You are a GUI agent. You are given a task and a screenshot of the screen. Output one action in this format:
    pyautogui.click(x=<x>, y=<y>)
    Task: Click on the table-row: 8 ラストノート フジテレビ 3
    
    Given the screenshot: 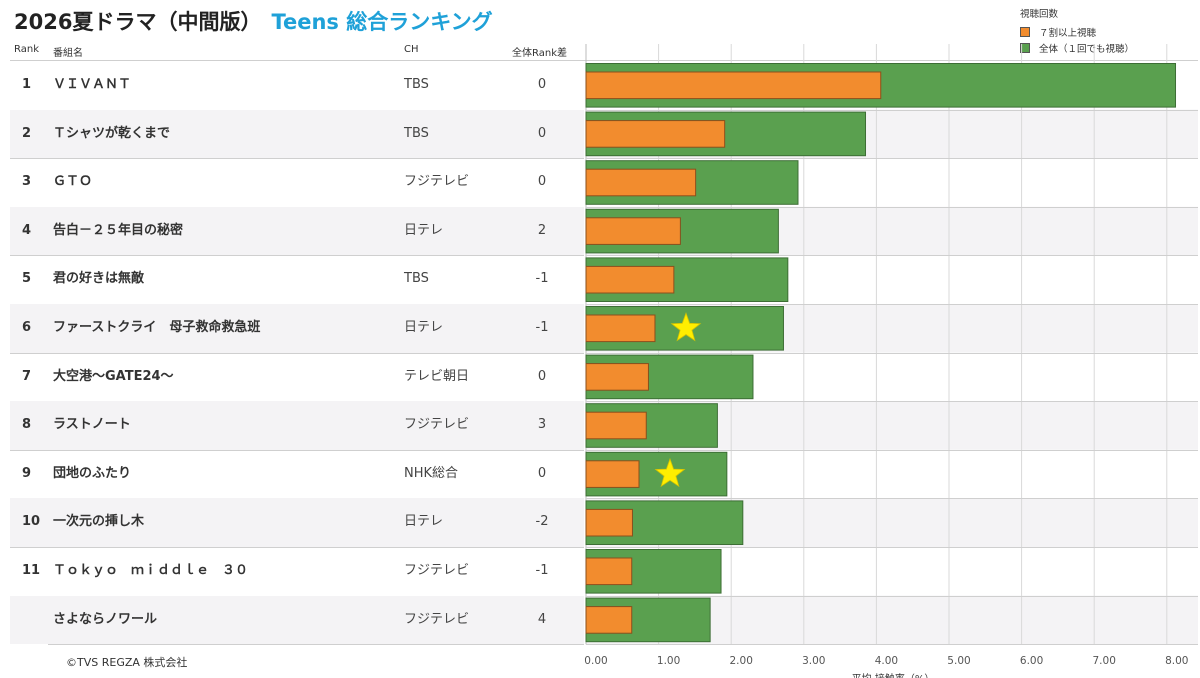 What is the action you would take?
    pyautogui.click(x=297, y=425)
    